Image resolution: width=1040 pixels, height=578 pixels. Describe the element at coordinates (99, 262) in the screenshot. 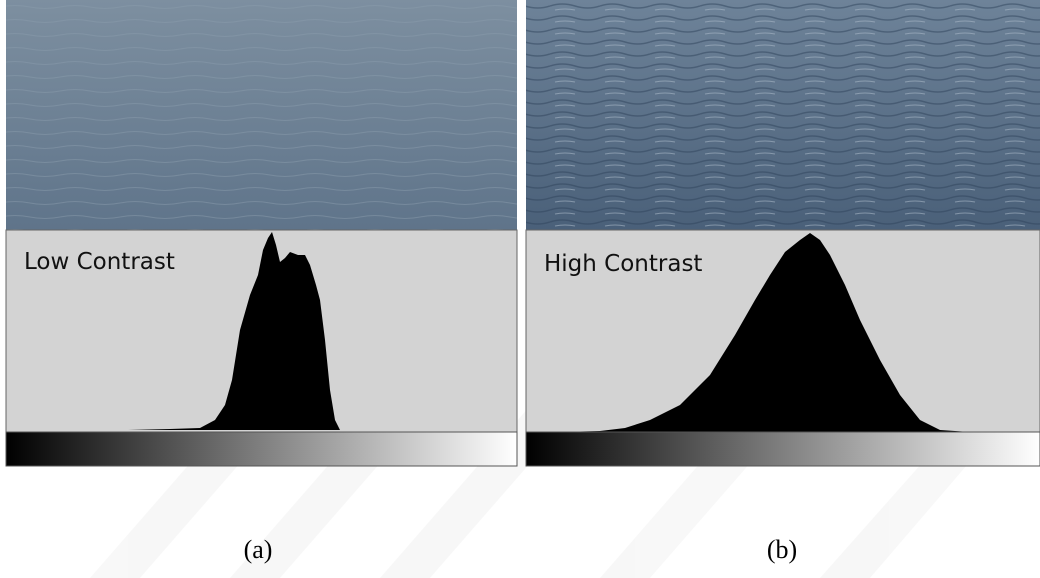

I see `panel-label: Low Contrast` at that location.